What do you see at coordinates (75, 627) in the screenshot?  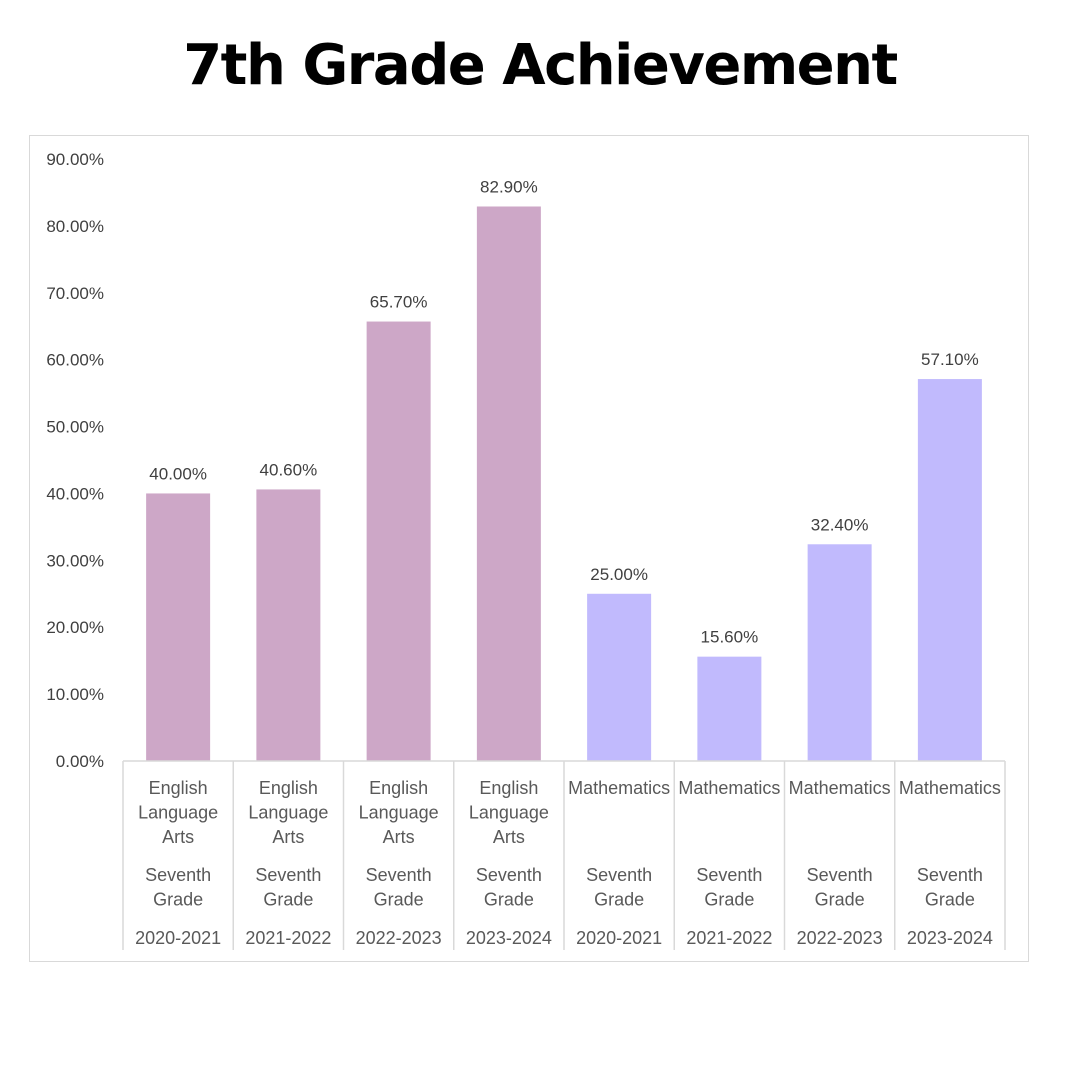 I see `y-tick-label: 20.00%` at bounding box center [75, 627].